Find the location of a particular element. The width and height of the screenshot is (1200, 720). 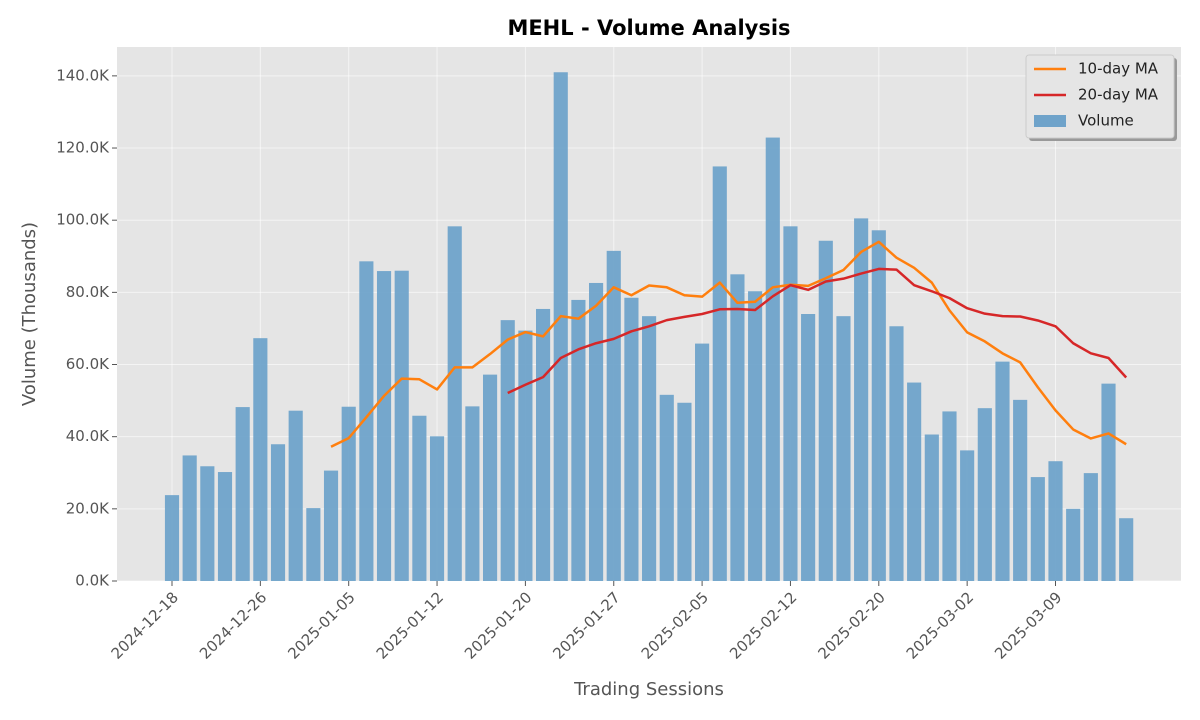

y-tick-label: 20.0K is located at coordinates (88, 508).